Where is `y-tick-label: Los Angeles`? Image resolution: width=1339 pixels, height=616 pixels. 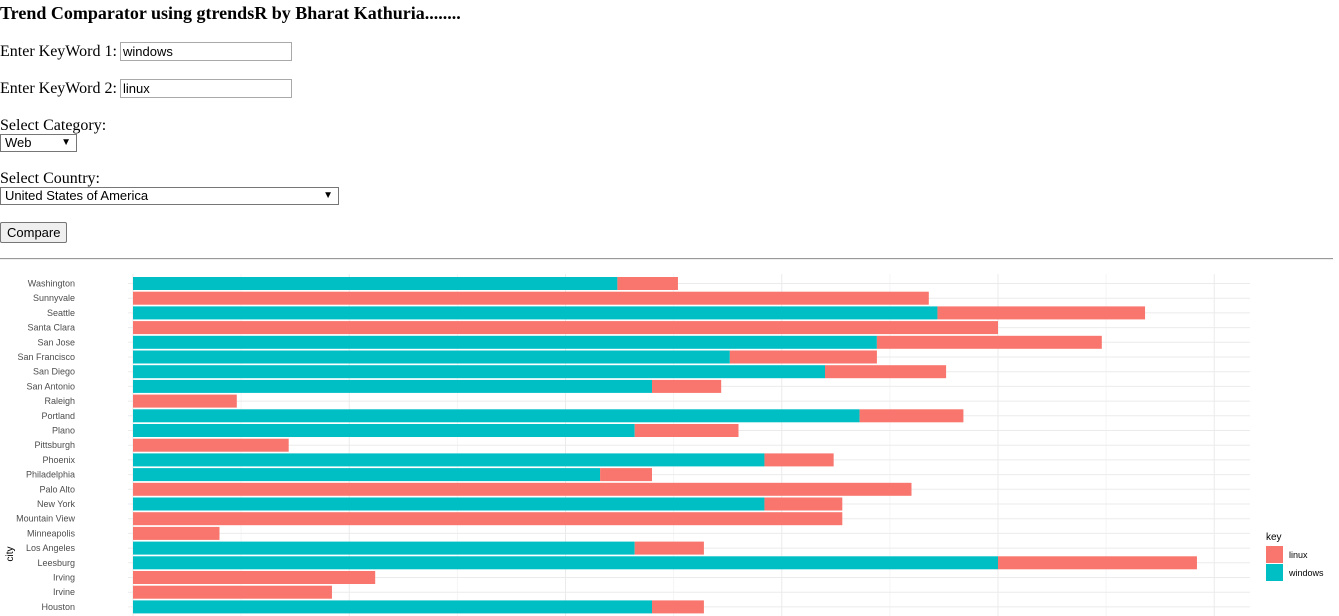 y-tick-label: Los Angeles is located at coordinates (51, 548).